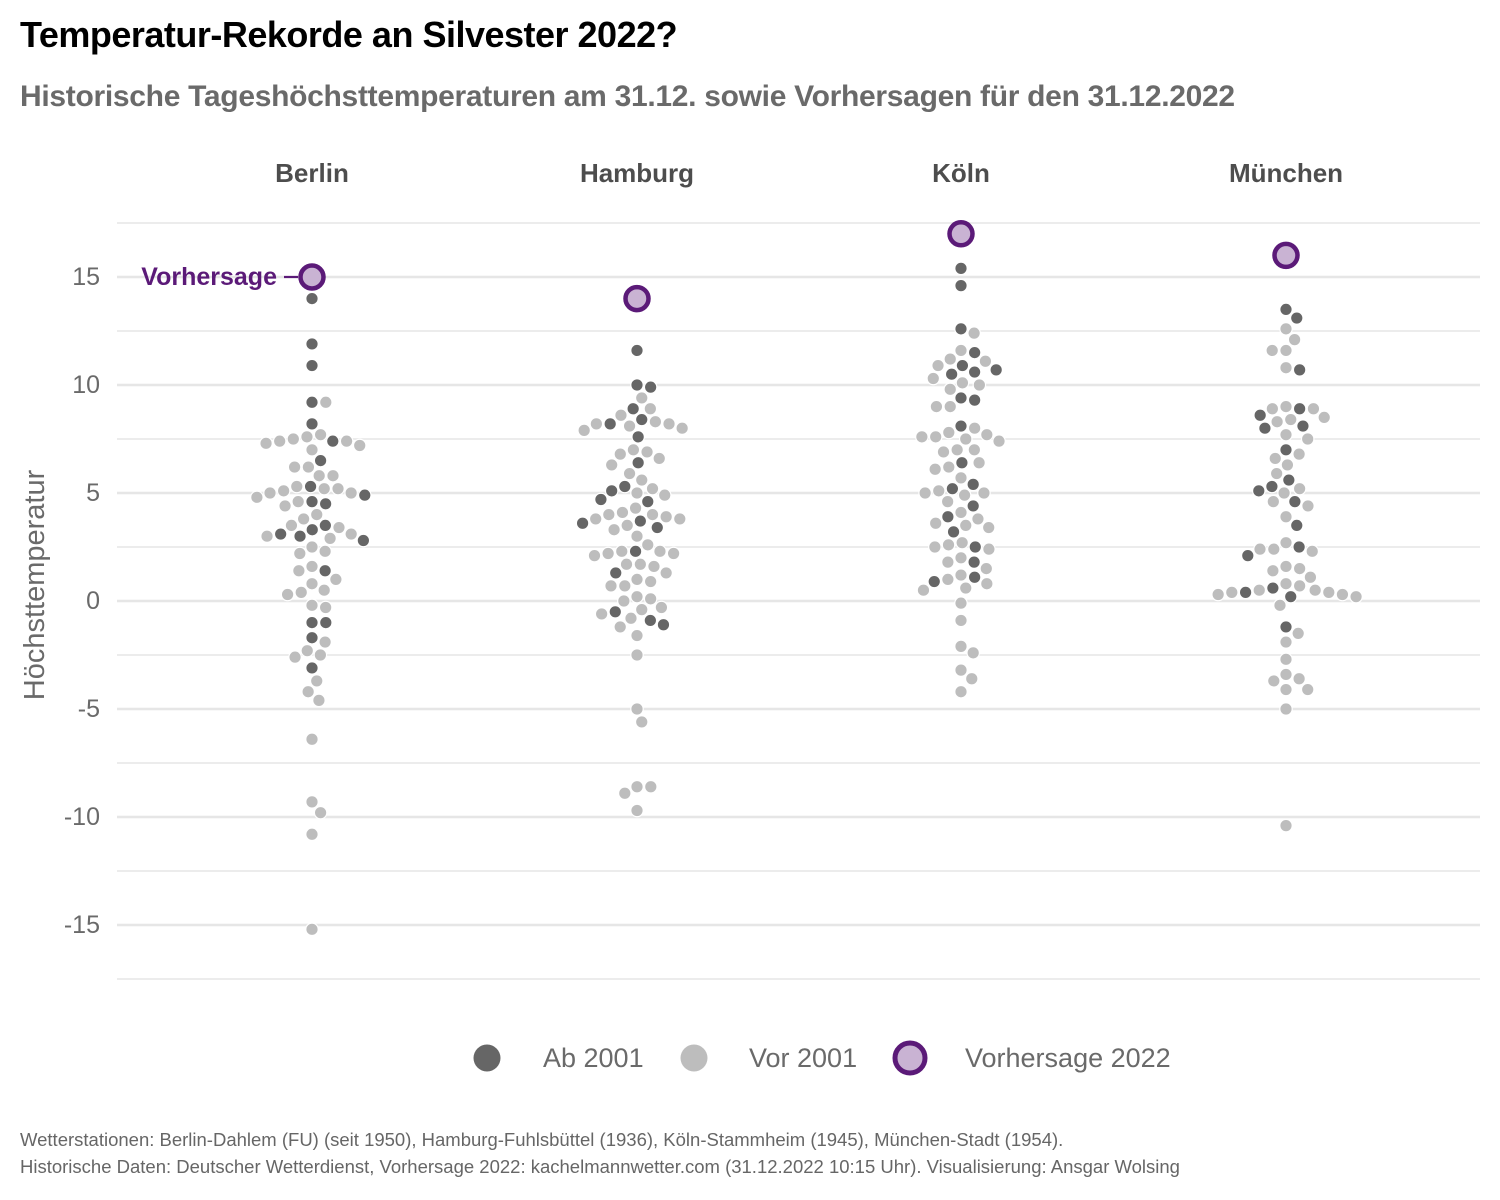 The height and width of the screenshot is (1200, 1500). What do you see at coordinates (312, 173) in the screenshot?
I see `panel-label: Berlin` at bounding box center [312, 173].